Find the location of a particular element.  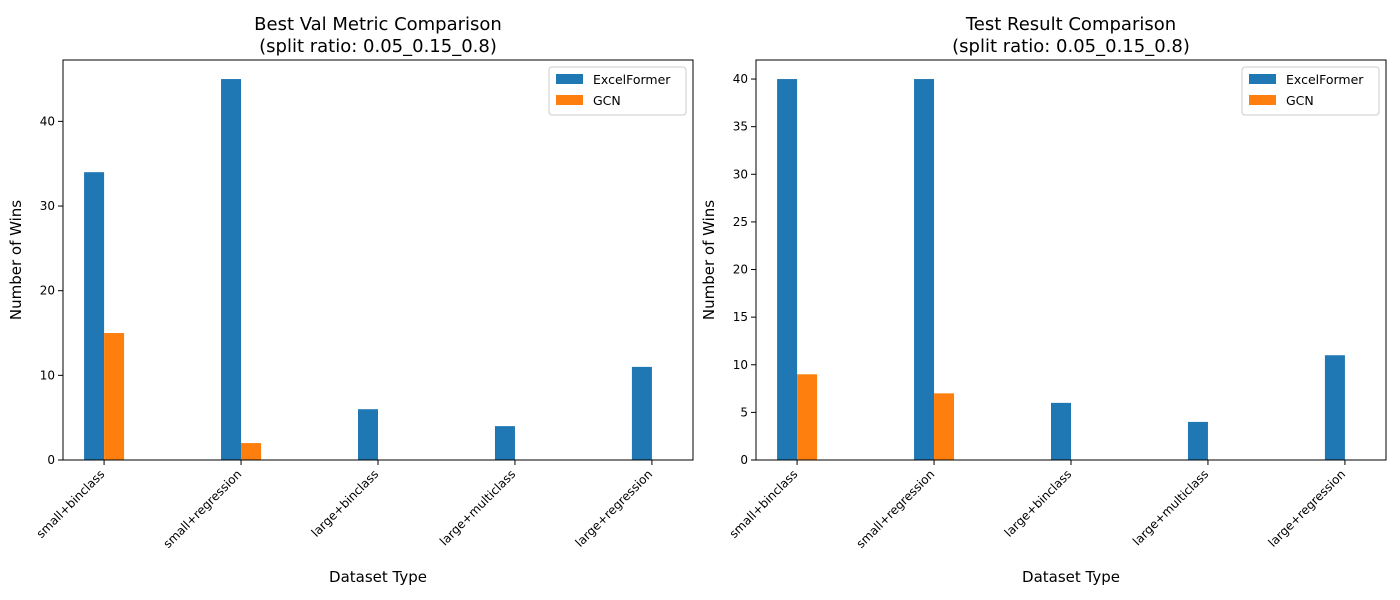

chart-title: Best Val Metric Comparison is located at coordinates (378, 24).